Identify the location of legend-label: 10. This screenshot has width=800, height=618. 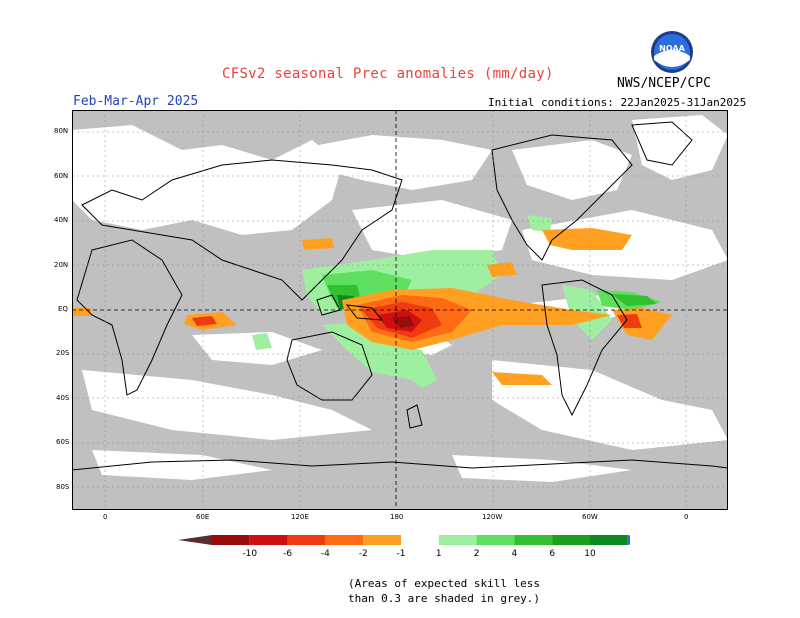
(590, 554).